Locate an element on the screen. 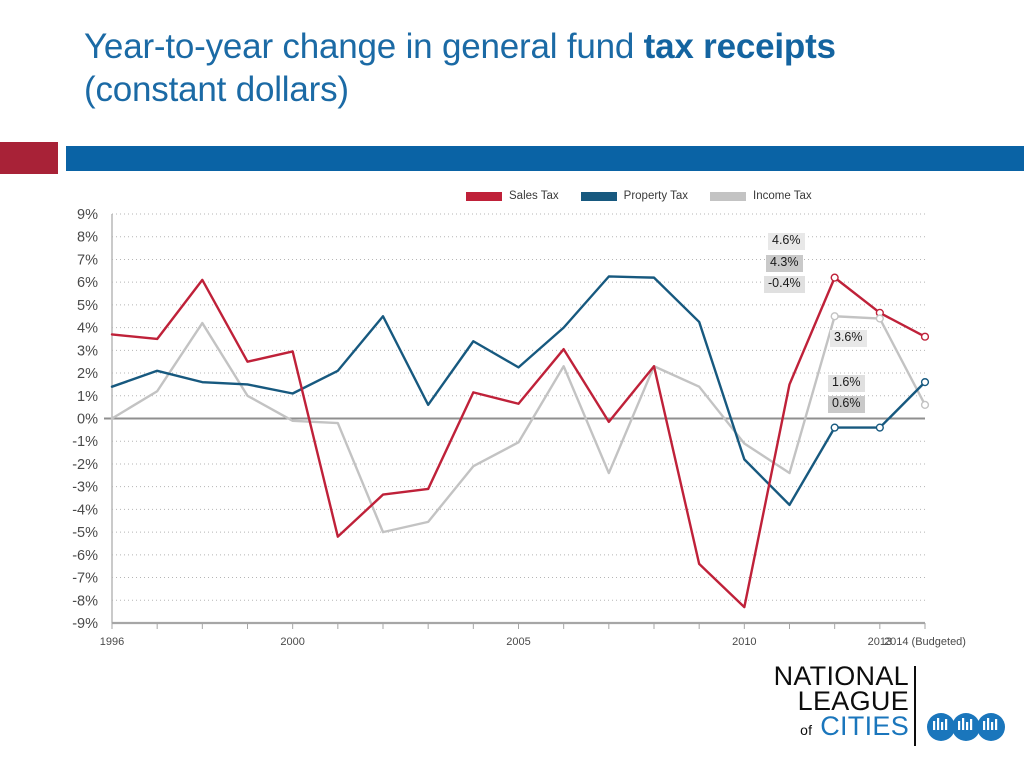 Image resolution: width=1024 pixels, height=768 pixels. y-tick-label: -9% is located at coordinates (85, 624).